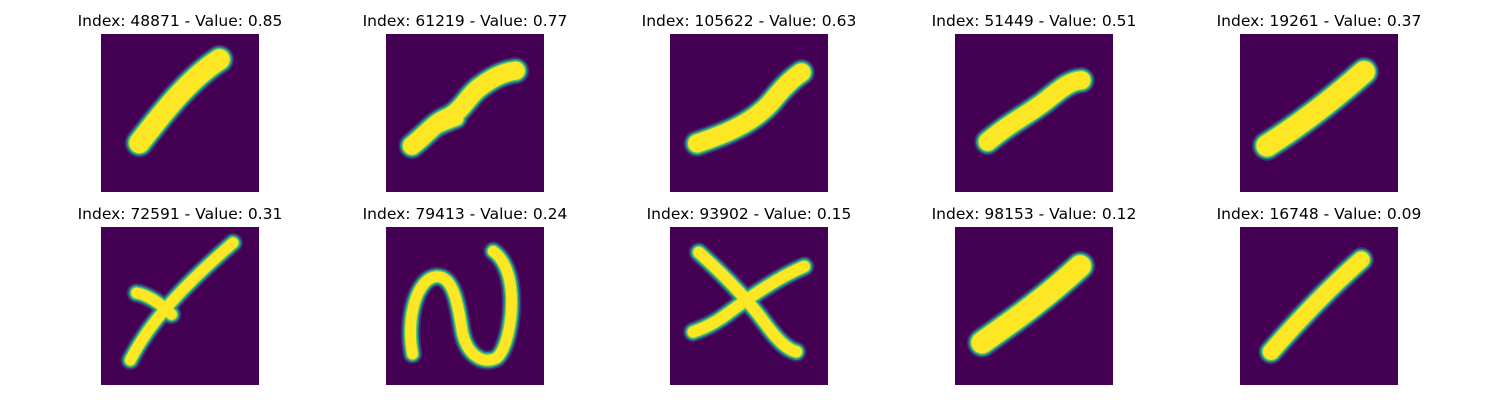 The width and height of the screenshot is (1500, 400). I want to click on image-panel: Index: 19261 - Value: 0.37, so click(1319, 102).